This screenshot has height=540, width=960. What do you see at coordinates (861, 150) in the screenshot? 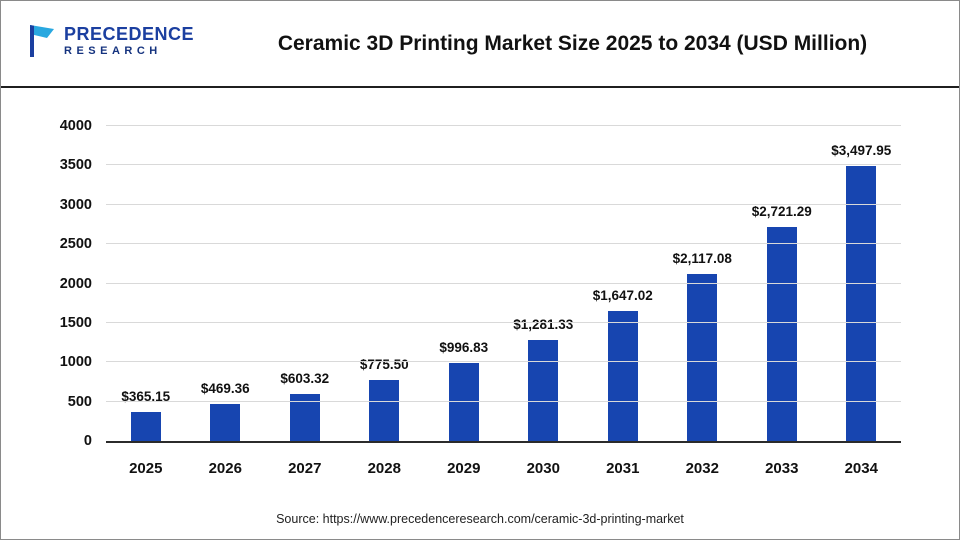
I see `bar-value-label-2034: $3,497.95` at bounding box center [861, 150].